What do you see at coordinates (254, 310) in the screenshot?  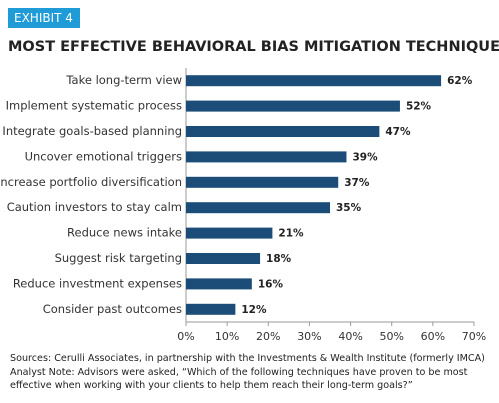 I see `value-label: 12%` at bounding box center [254, 310].